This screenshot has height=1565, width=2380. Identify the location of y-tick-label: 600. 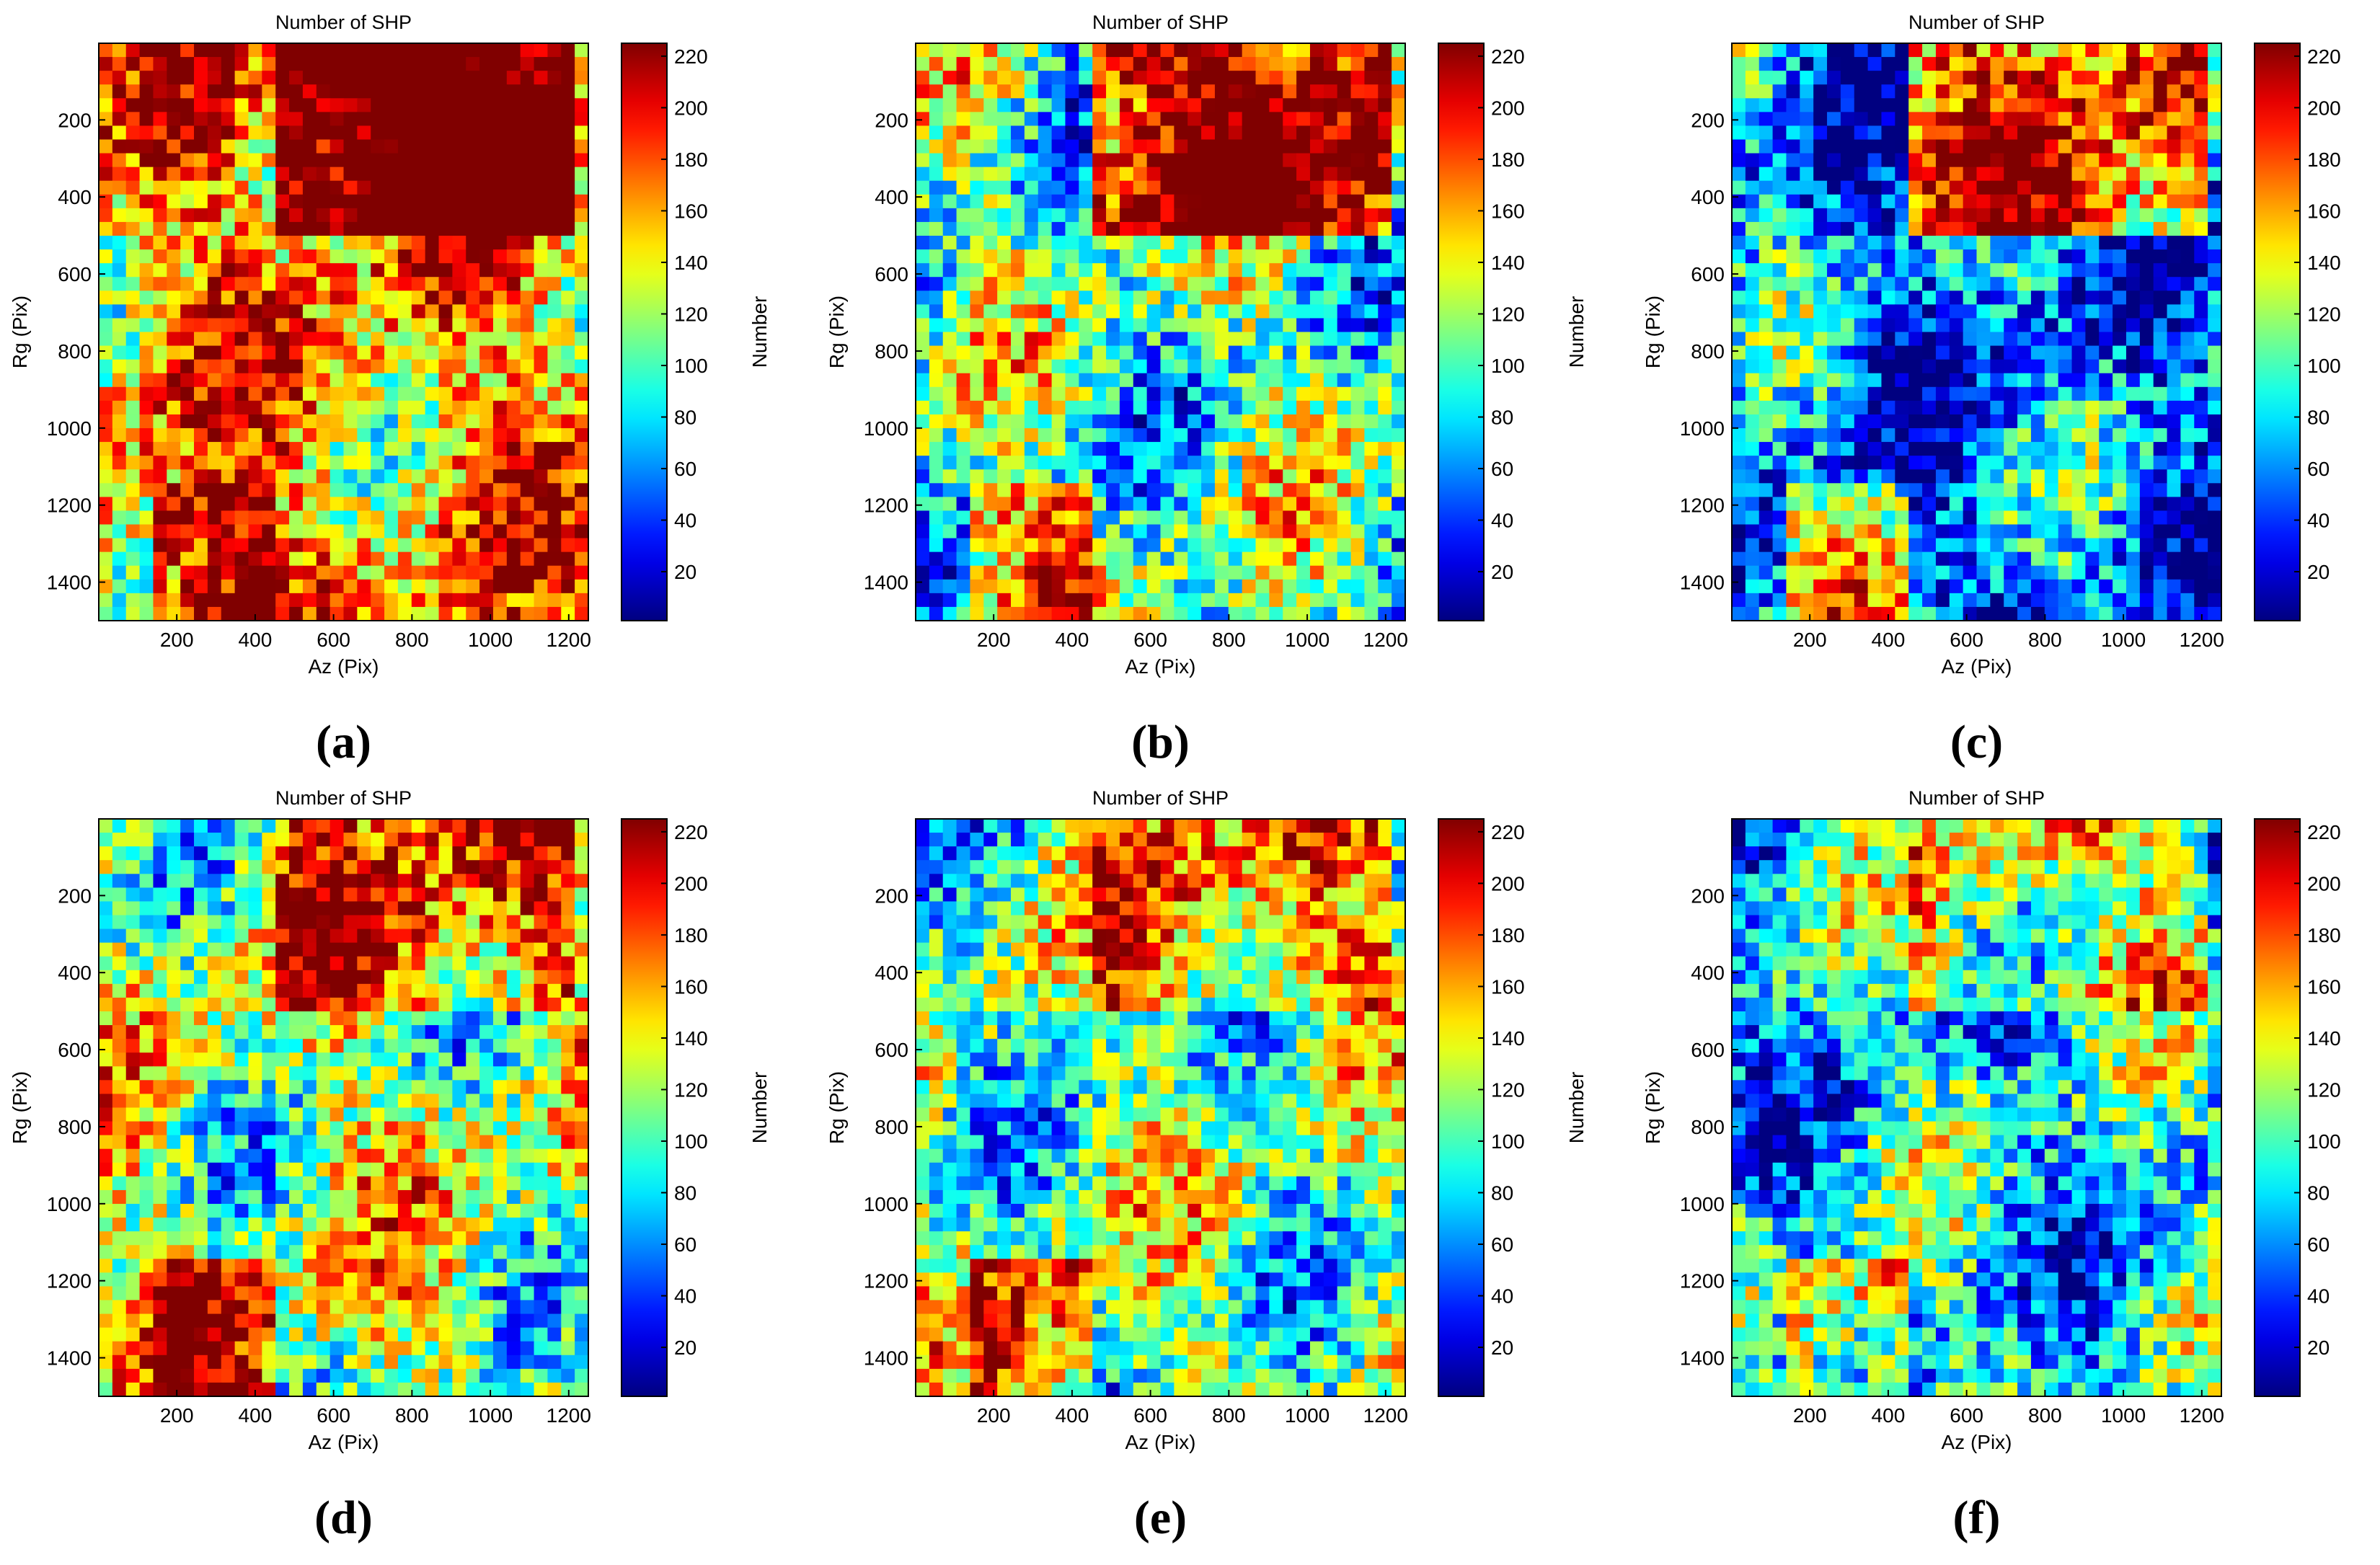
(891, 274).